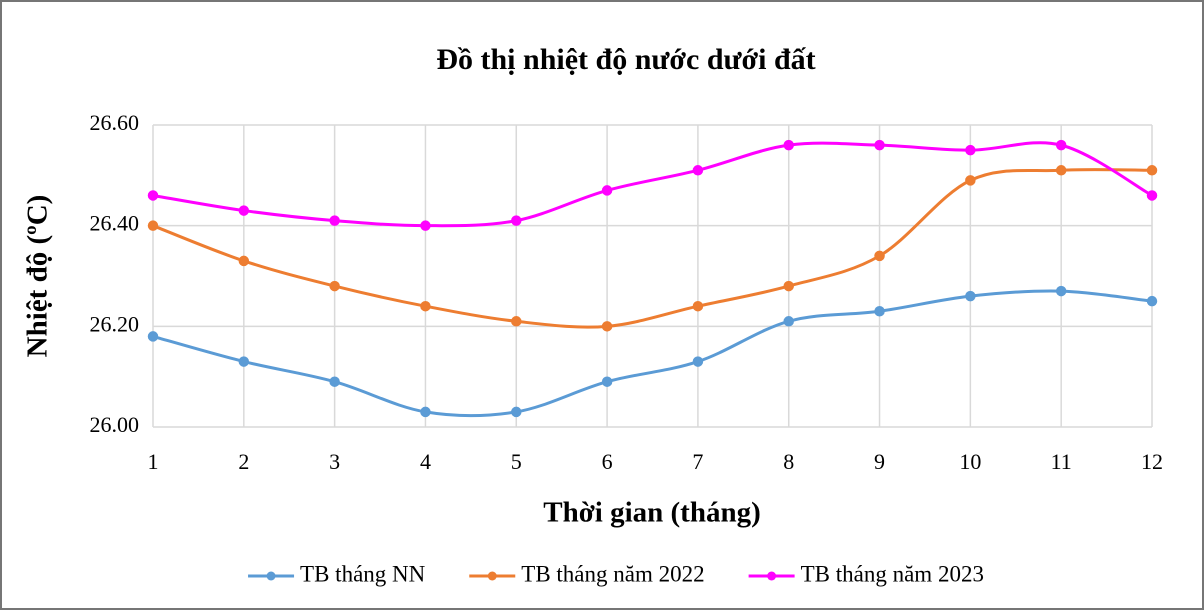 This screenshot has height=615, width=1204. Describe the element at coordinates (38, 276) in the screenshot. I see `y-axis-label: Nhiệt độ (ºC)` at that location.